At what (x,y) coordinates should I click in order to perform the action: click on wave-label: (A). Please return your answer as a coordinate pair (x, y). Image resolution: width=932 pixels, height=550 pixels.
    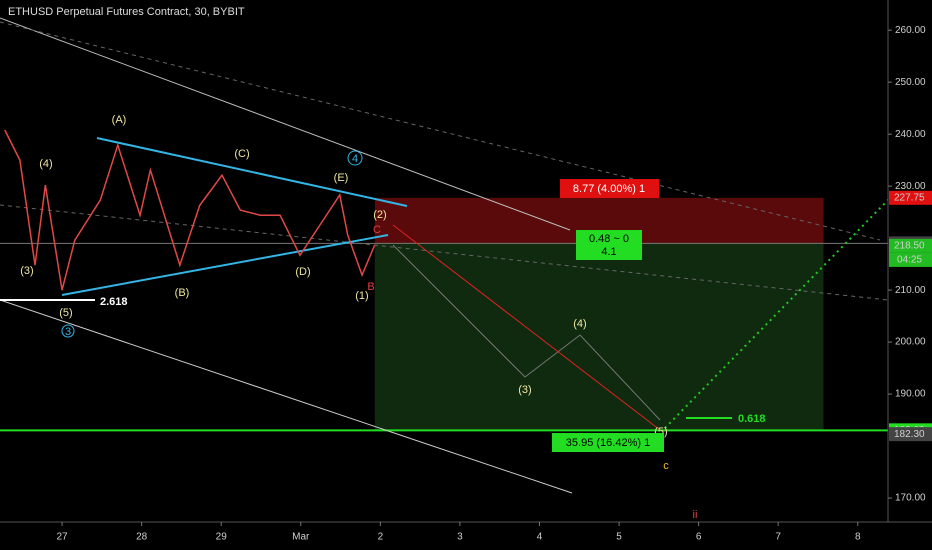
    Looking at the image, I should click on (119, 120).